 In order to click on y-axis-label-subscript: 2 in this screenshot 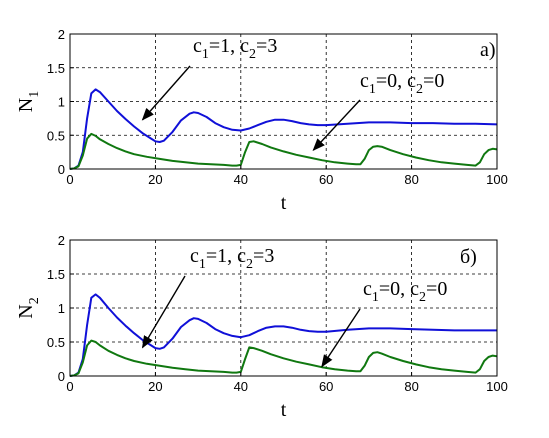, I will do `click(34, 300)`.